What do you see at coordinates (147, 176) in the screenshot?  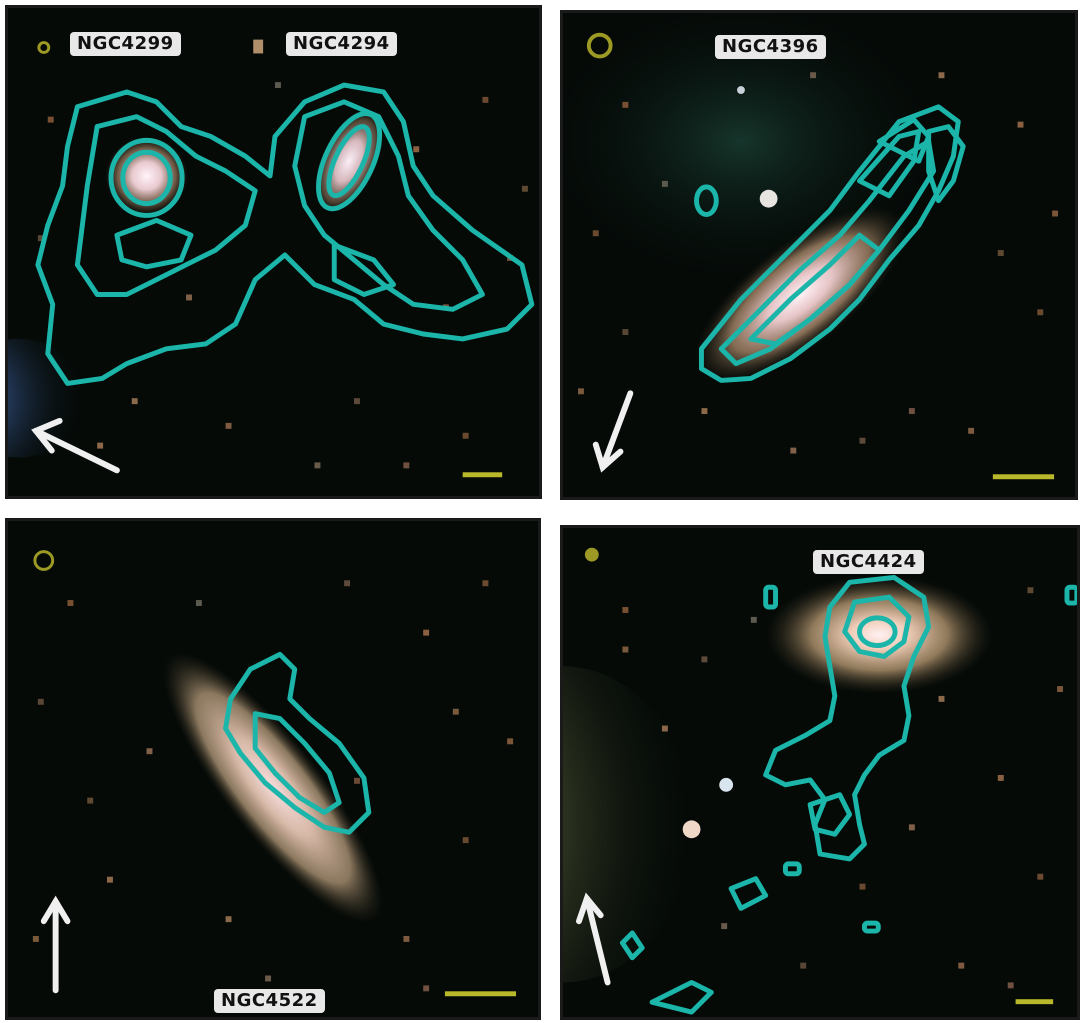 I see `galaxy-ngc4299` at bounding box center [147, 176].